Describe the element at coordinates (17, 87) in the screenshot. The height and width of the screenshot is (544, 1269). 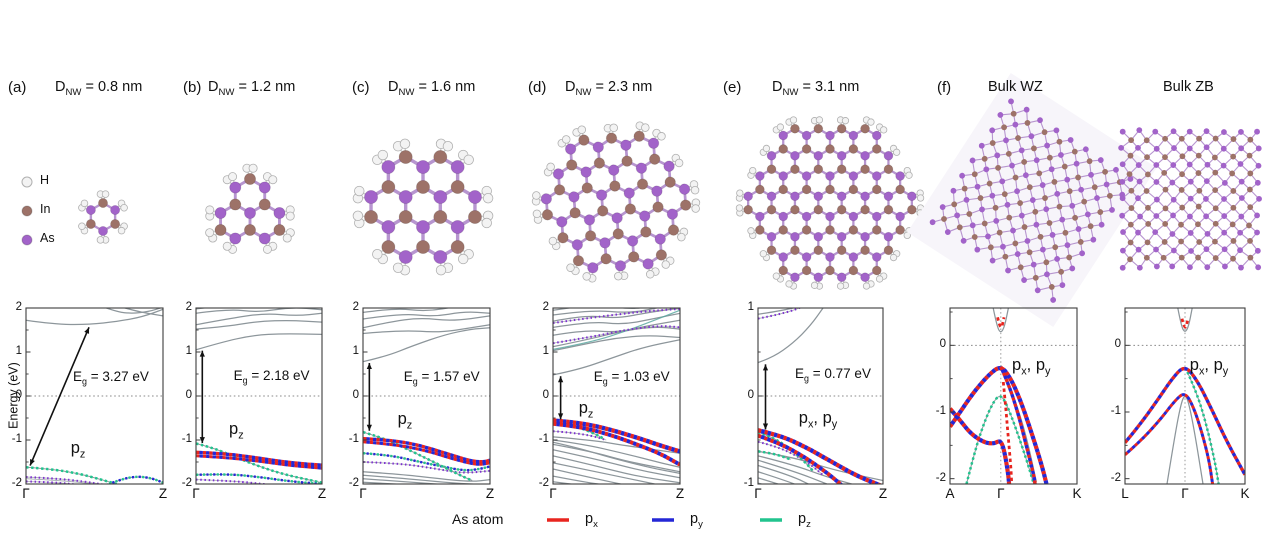
I see `panel-letter-0: (a)` at that location.